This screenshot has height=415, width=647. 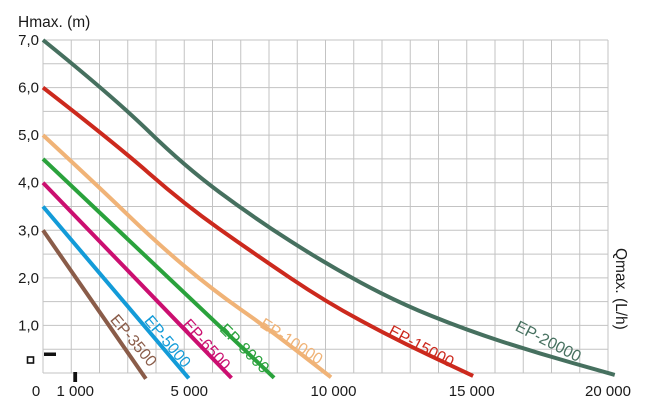 I want to click on x-axis-title: Qmax. (L/h), so click(x=620, y=289).